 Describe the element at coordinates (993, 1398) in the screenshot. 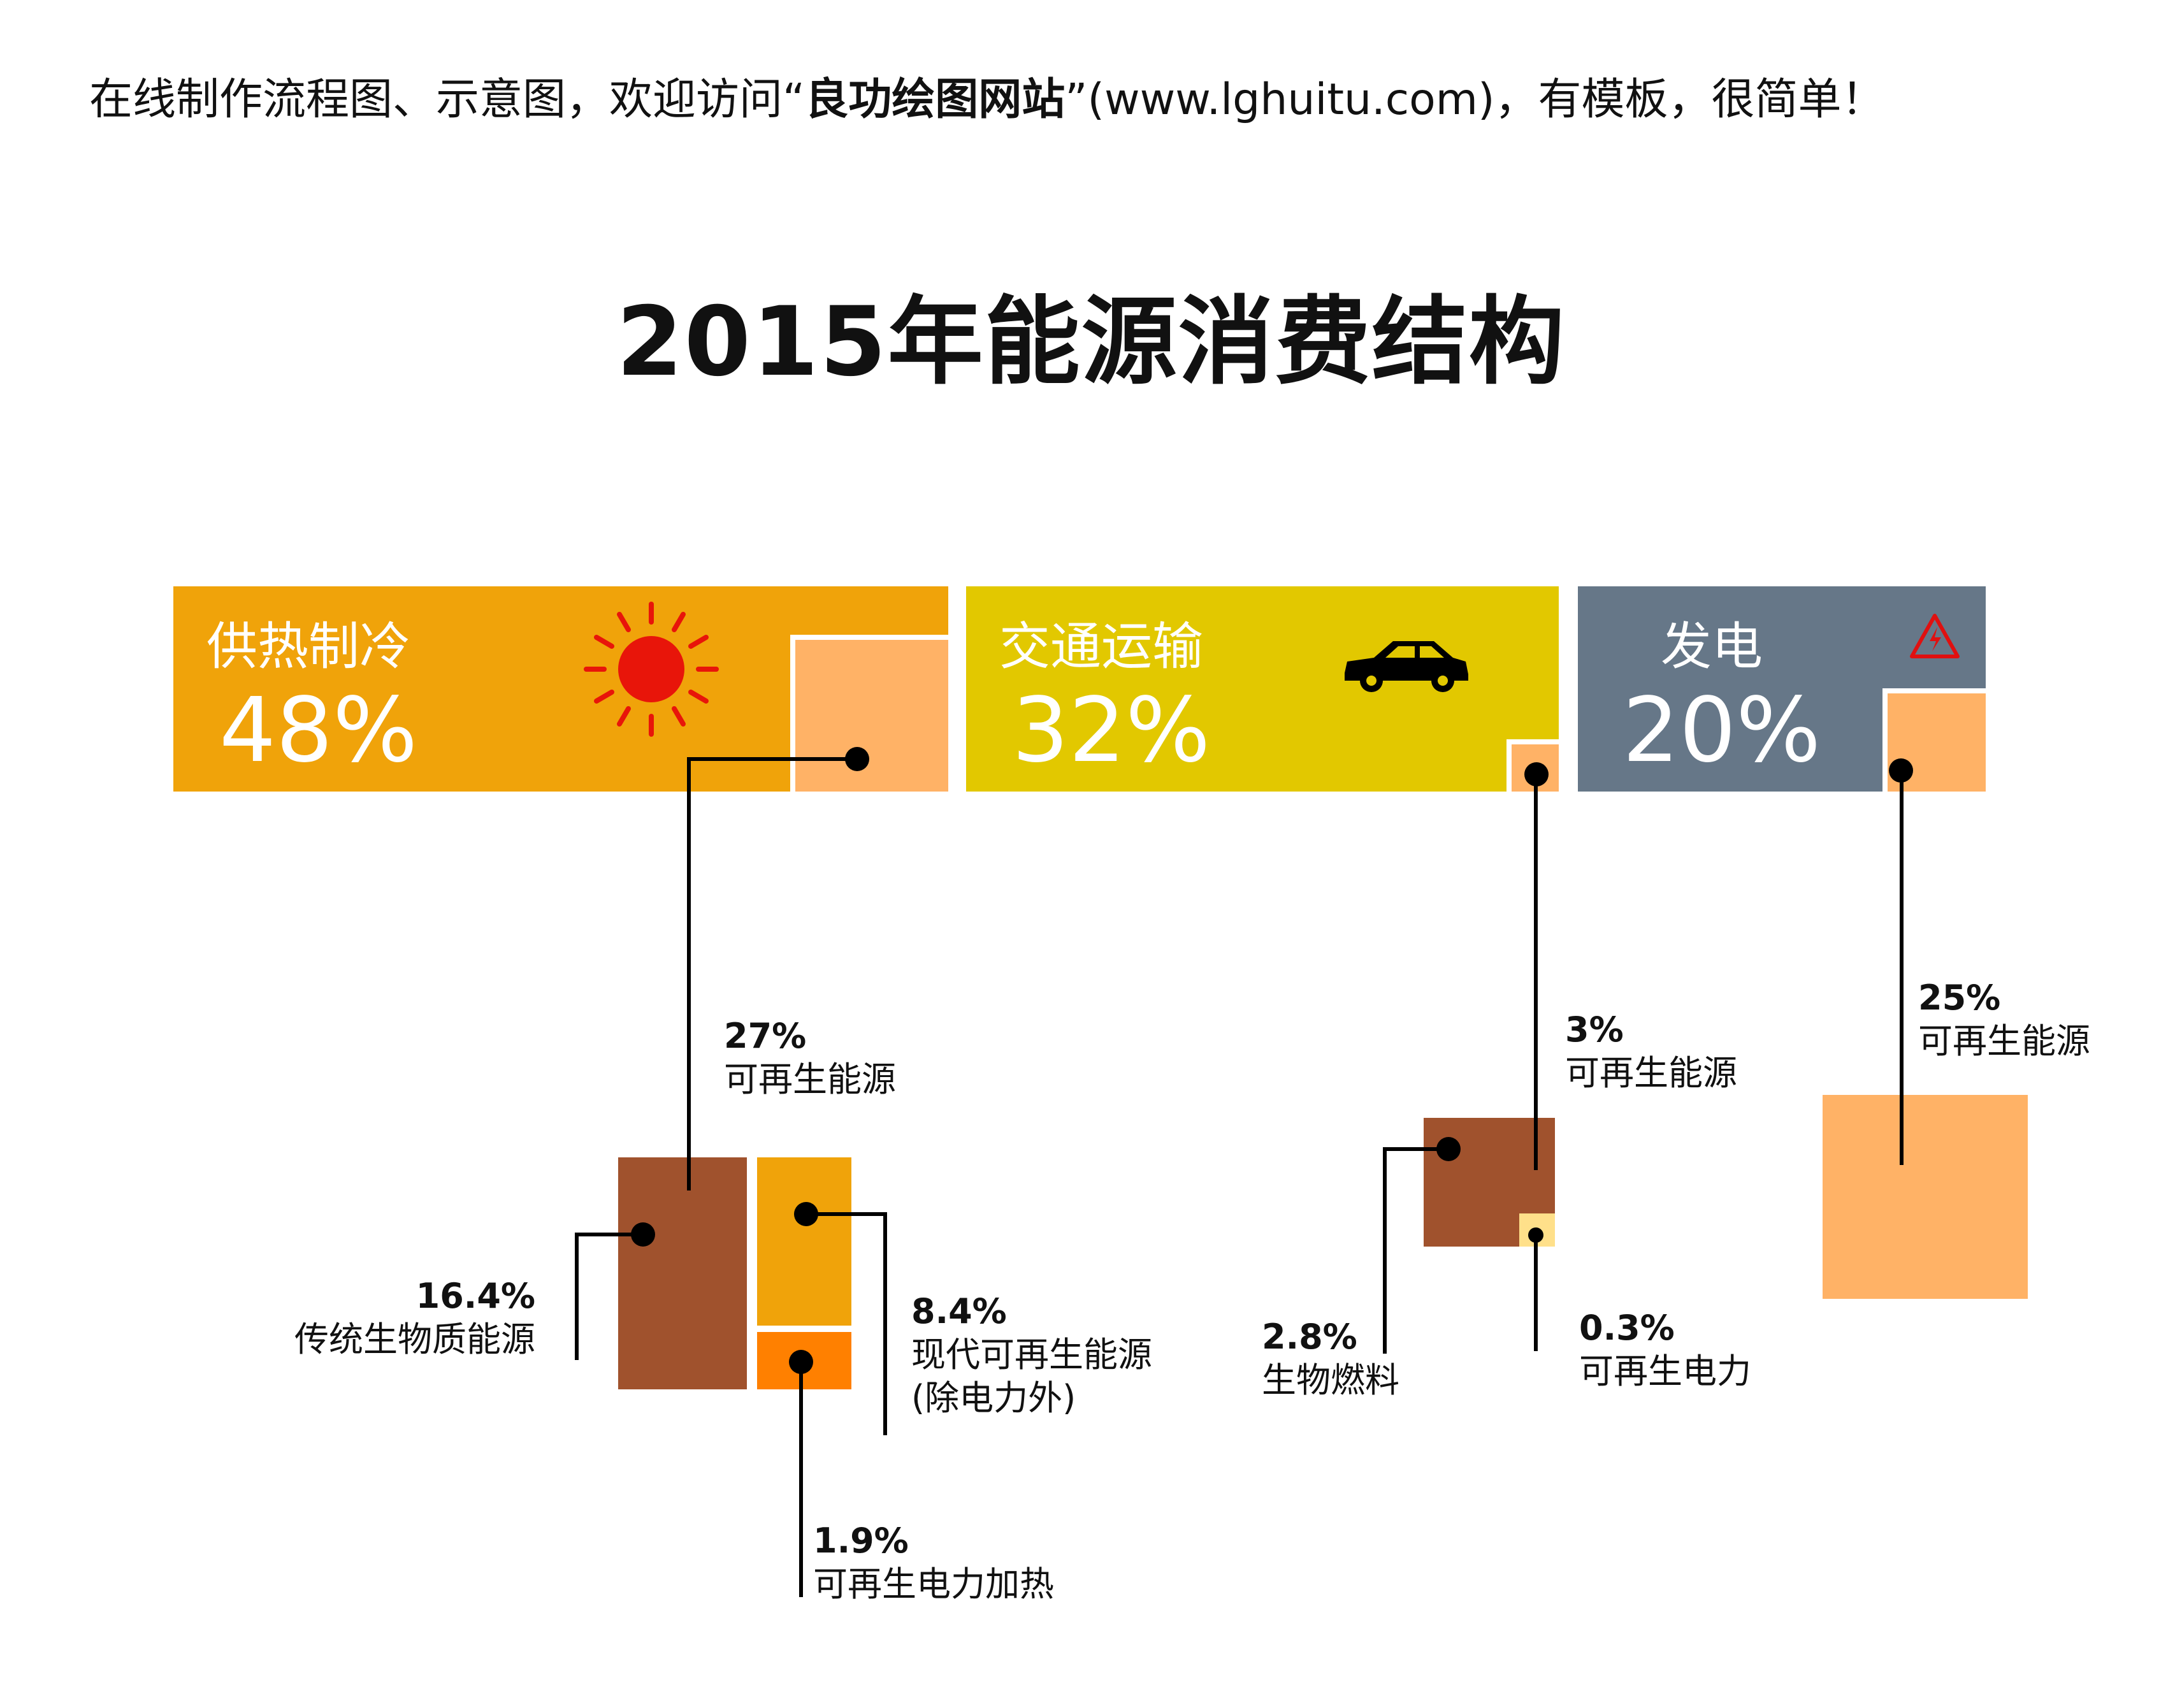

I see `modern-renewable-note: (除电力外)` at that location.